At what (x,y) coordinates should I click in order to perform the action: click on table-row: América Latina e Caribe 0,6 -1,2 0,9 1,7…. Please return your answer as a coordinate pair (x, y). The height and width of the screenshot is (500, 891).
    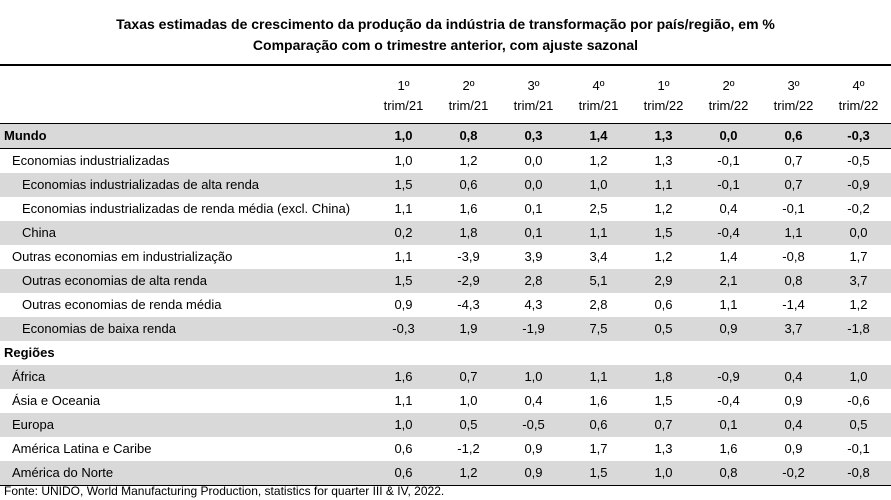
    Looking at the image, I should click on (445, 449).